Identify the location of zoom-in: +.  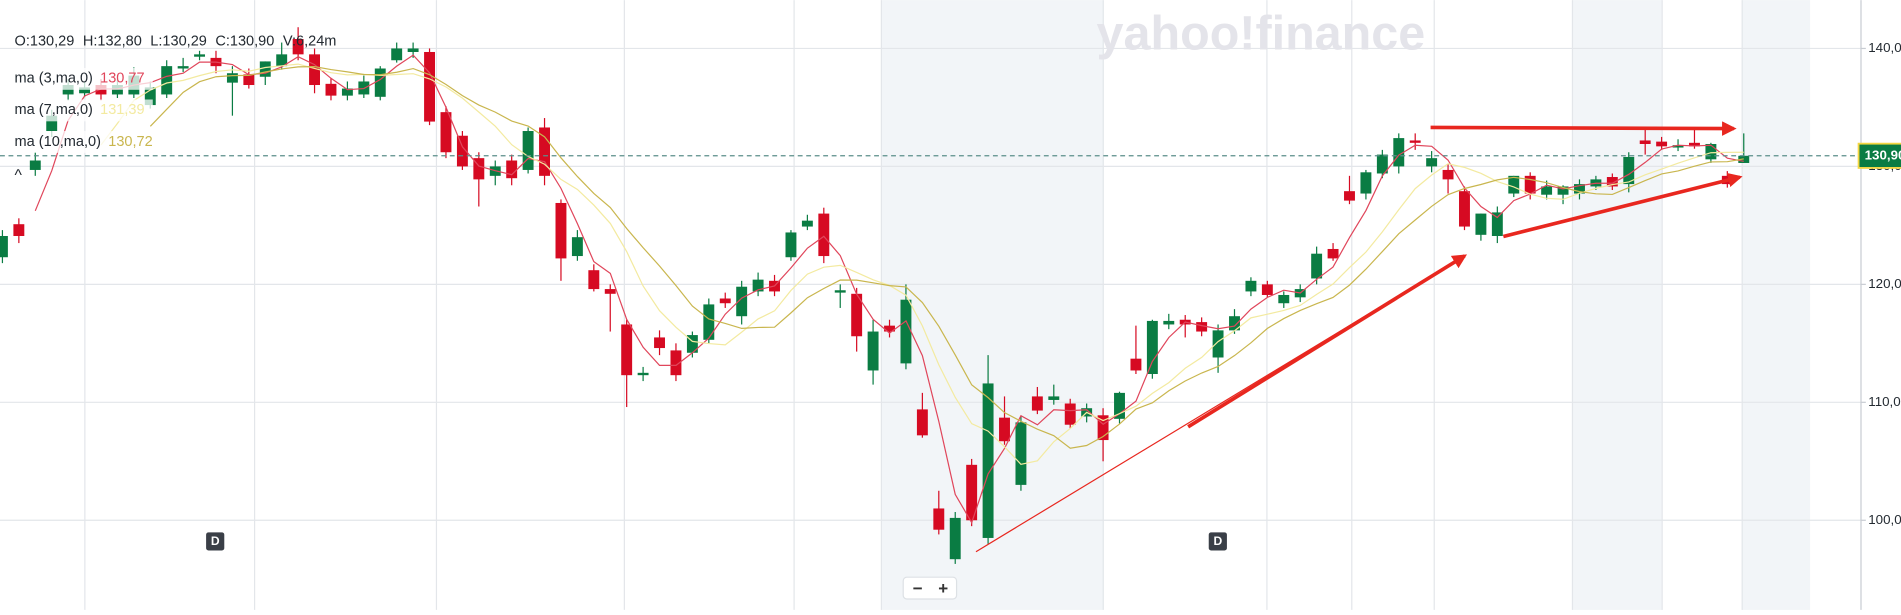
(943, 588).